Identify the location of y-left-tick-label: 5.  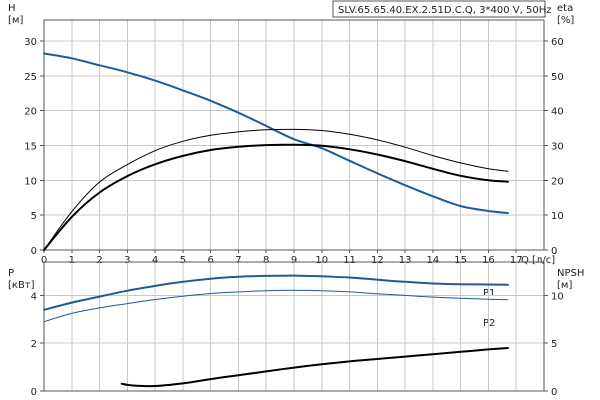
(34, 216).